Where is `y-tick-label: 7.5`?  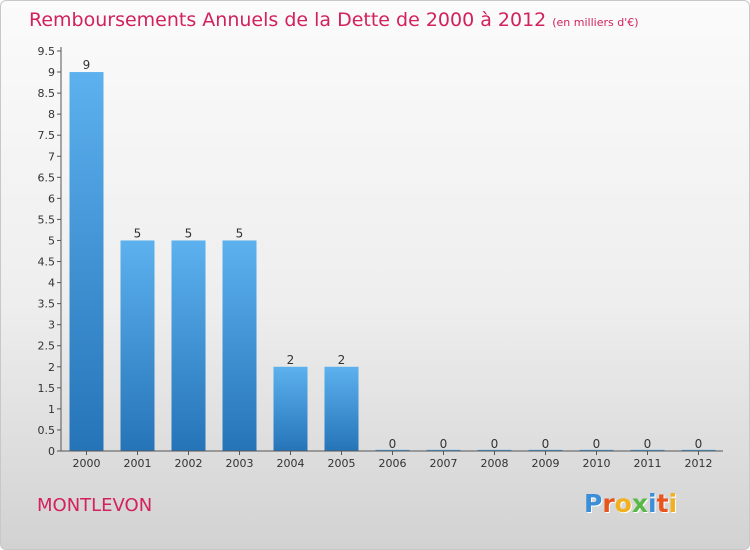 y-tick-label: 7.5 is located at coordinates (47, 135).